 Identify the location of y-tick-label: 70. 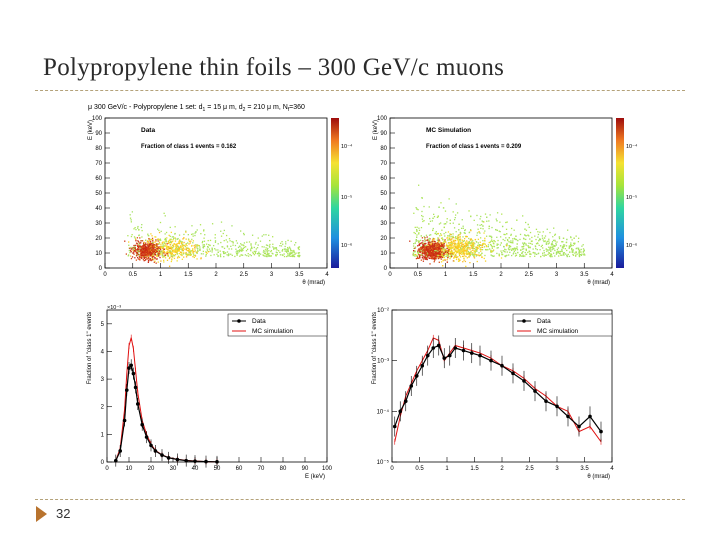
(383, 164).